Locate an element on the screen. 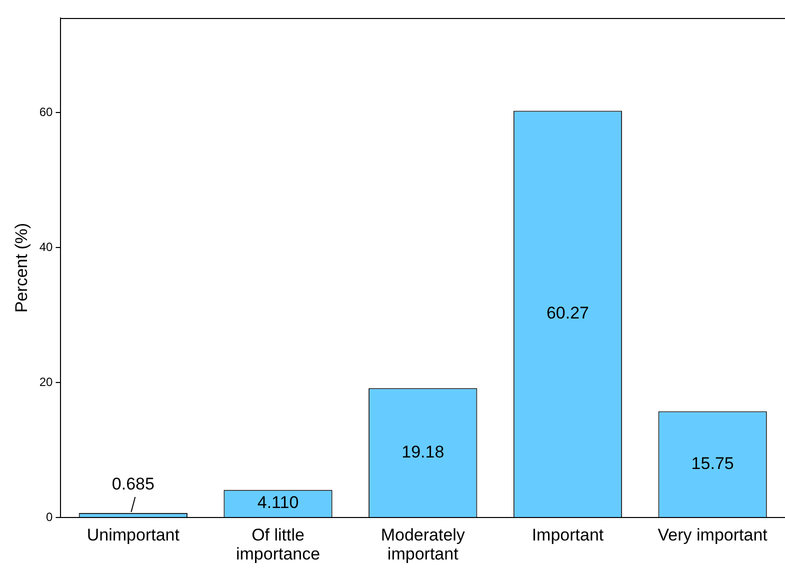 The image size is (785, 571). x-tick-label: Important is located at coordinates (568, 535).